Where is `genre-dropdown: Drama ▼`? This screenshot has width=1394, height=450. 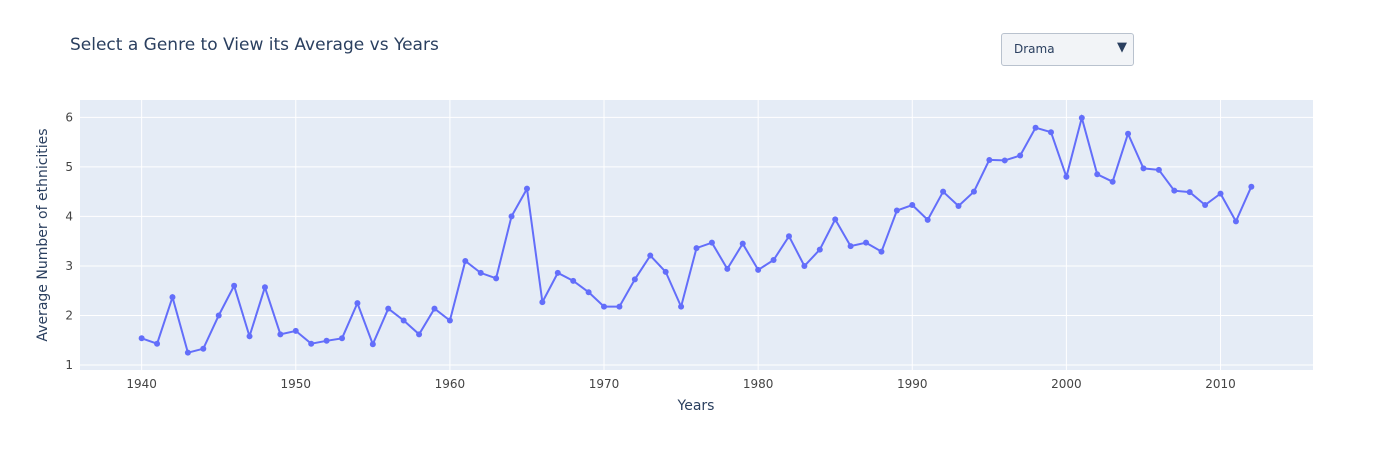
genre-dropdown: Drama ▼ is located at coordinates (1067, 49).